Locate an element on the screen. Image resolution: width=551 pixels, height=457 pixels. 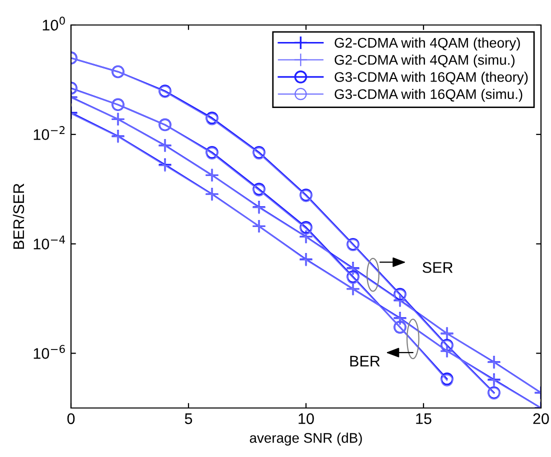
y-tick-label: 10$^{−2}$ is located at coordinates (49, 133).